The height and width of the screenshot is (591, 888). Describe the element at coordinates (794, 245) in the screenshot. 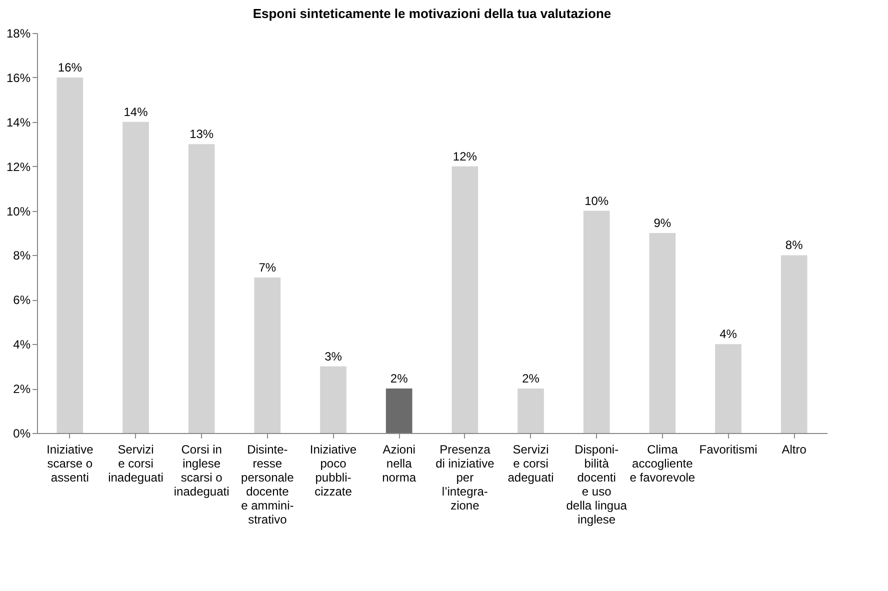

I see `data-label: 8%` at that location.